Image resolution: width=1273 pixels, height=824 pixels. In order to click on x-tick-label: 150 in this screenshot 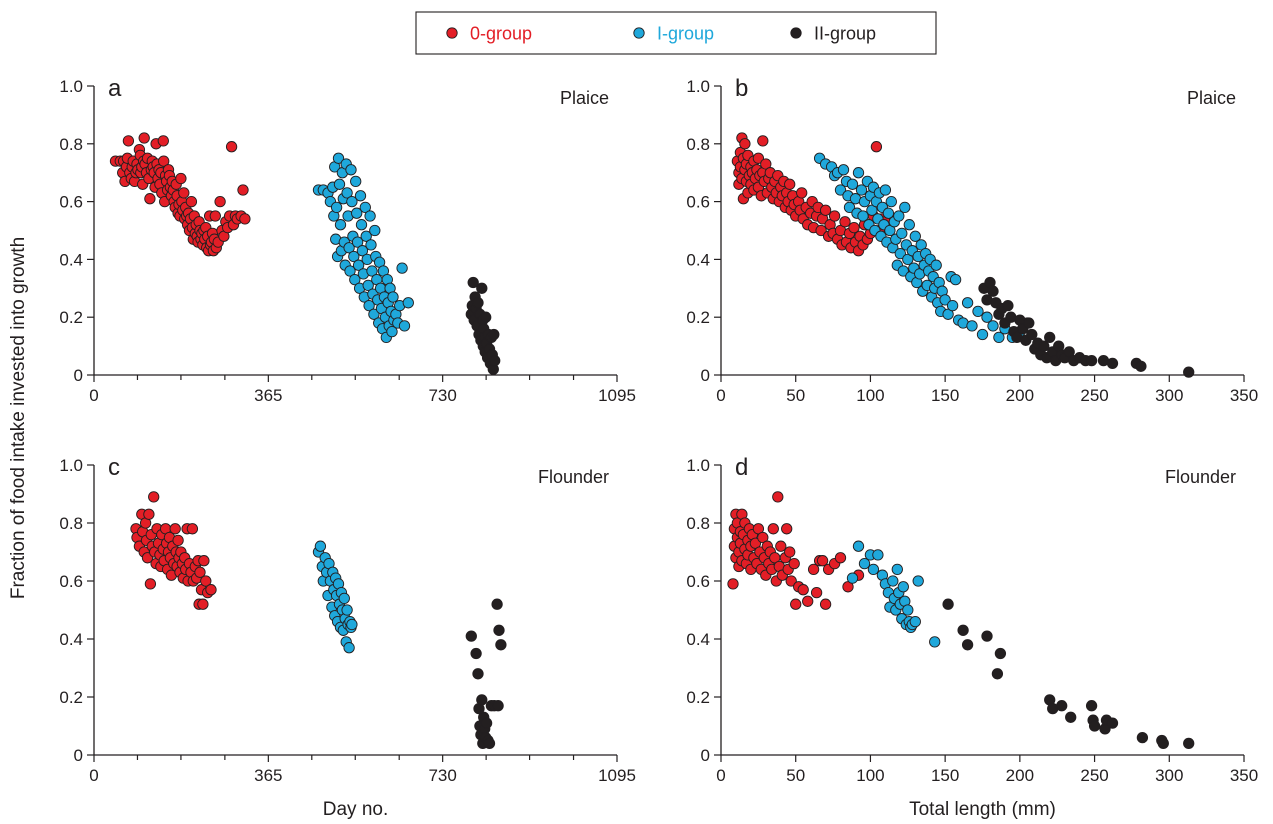, I will do `click(945, 775)`.